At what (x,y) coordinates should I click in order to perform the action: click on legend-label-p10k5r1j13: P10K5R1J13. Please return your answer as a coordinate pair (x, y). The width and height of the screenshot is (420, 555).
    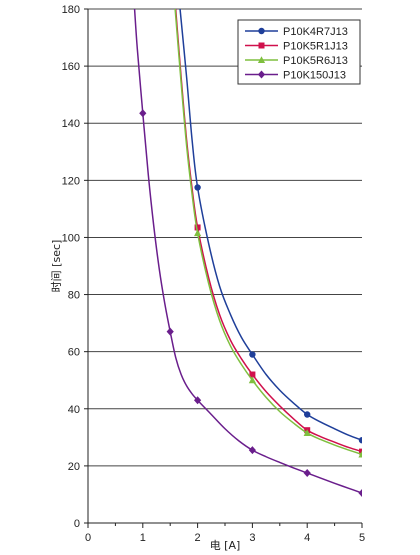
    Looking at the image, I should click on (315, 47).